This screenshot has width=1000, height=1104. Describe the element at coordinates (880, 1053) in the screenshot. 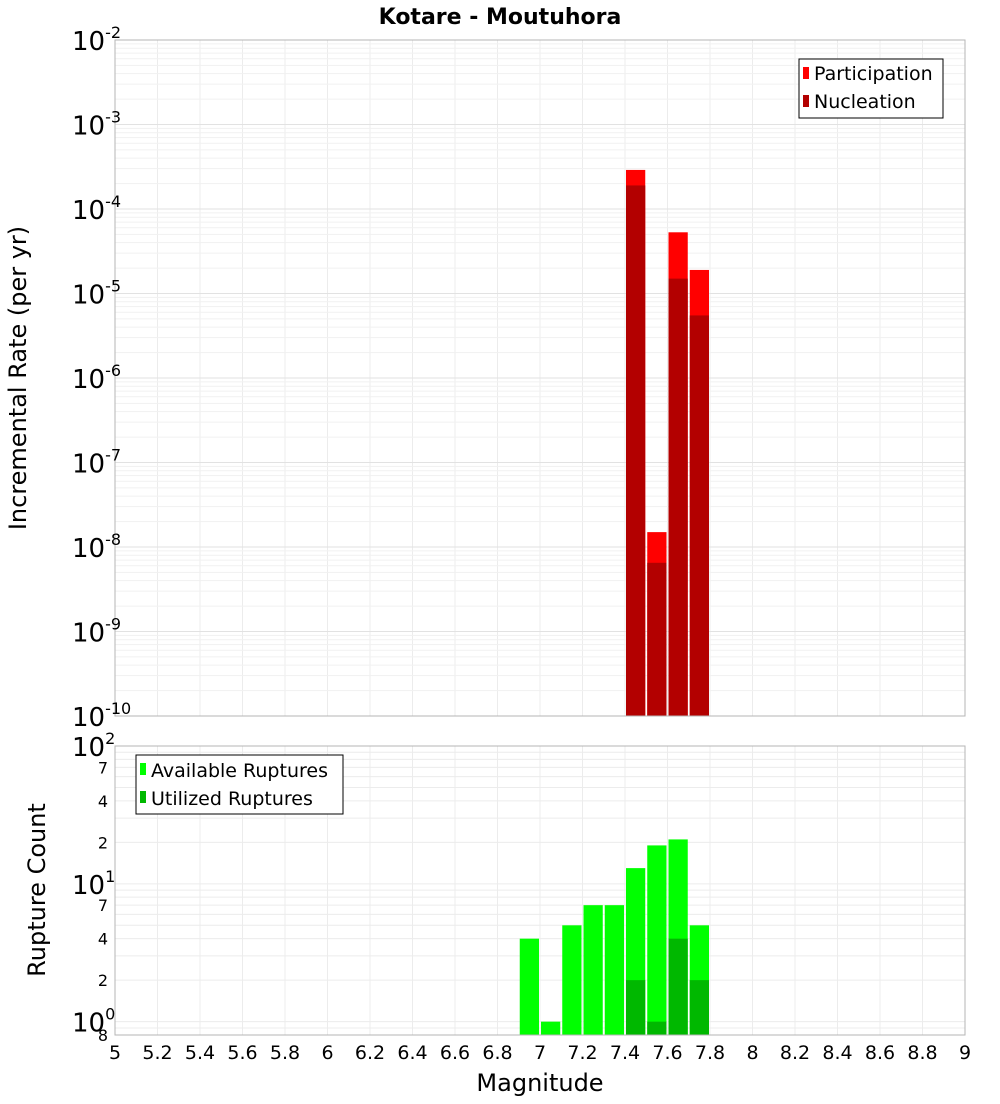

I see `x-tick-label: 8.6` at that location.